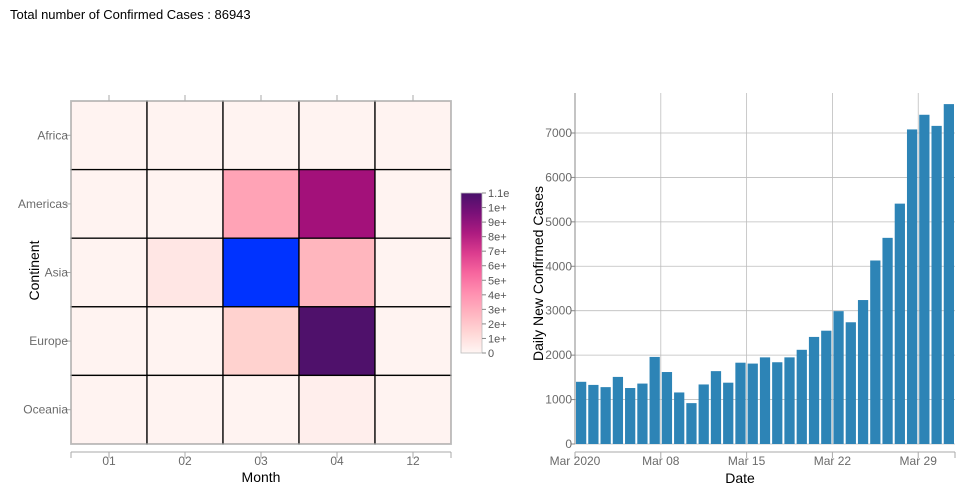 Image resolution: width=979 pixels, height=495 pixels. What do you see at coordinates (471, 273) in the screenshot?
I see `colorbar-rect` at bounding box center [471, 273].